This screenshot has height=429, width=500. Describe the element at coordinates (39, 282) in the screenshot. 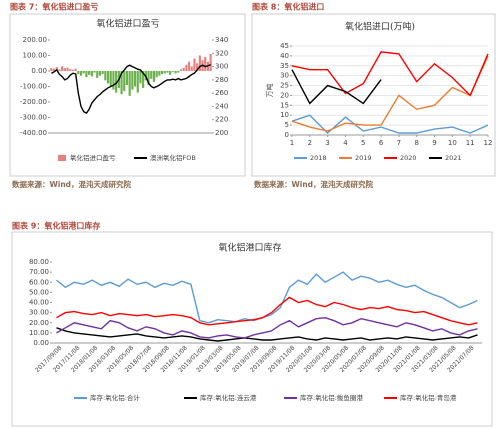

I see `y-tick-label: 60.00` at that location.